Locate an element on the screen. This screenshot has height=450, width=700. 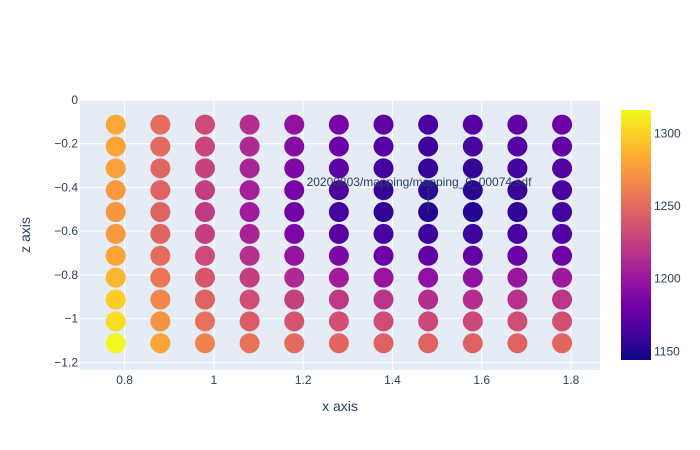
y-tick-label: −0.6 is located at coordinates (66, 231).